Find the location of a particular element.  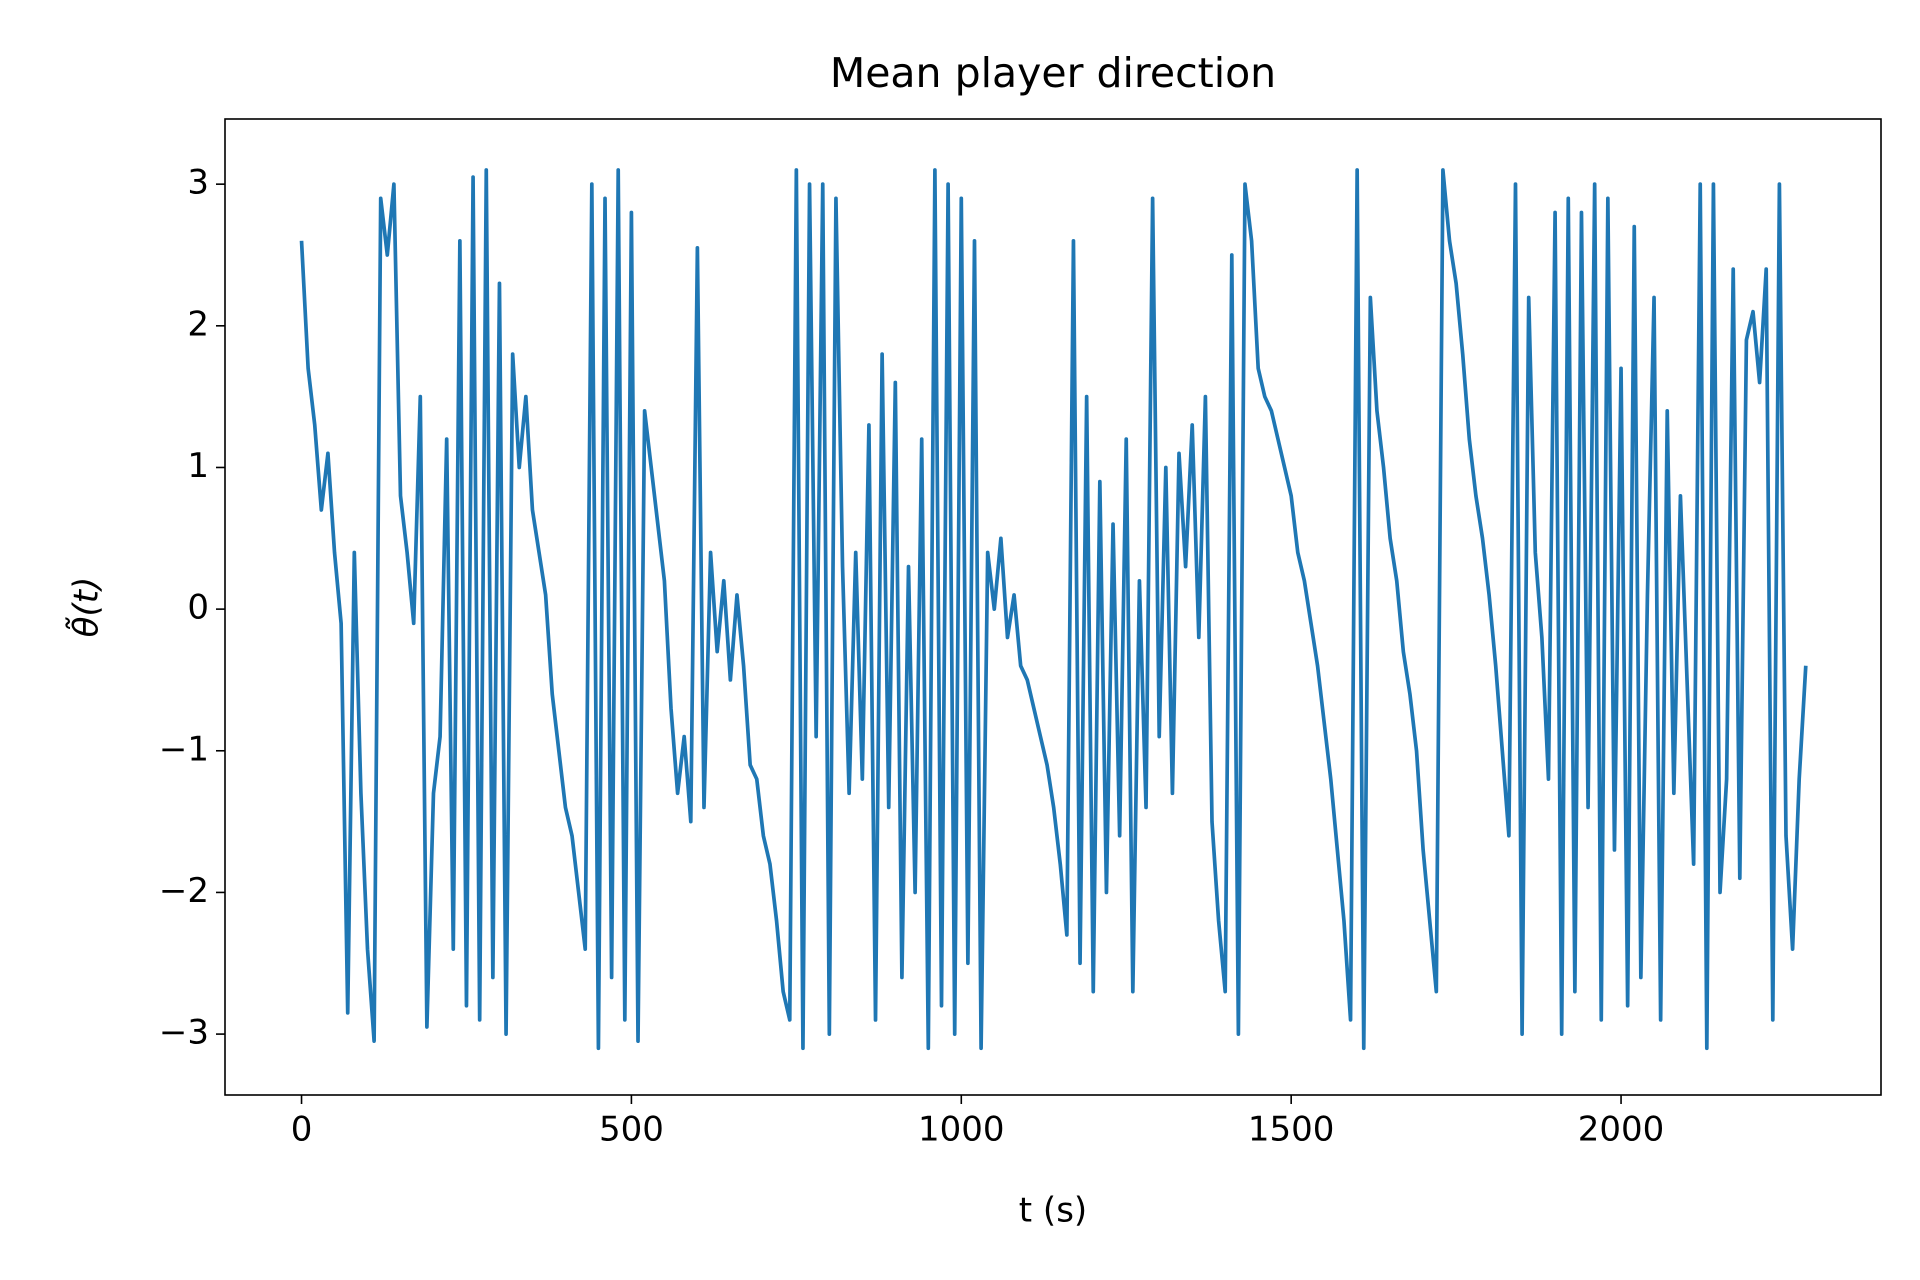

x-tick-label: 0 is located at coordinates (302, 1130).